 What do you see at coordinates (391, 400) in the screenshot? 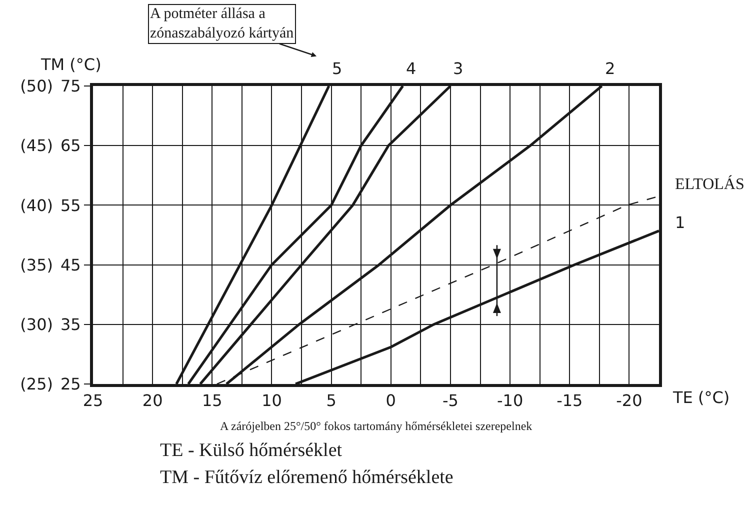
I see `x-tick-label: 0` at bounding box center [391, 400].